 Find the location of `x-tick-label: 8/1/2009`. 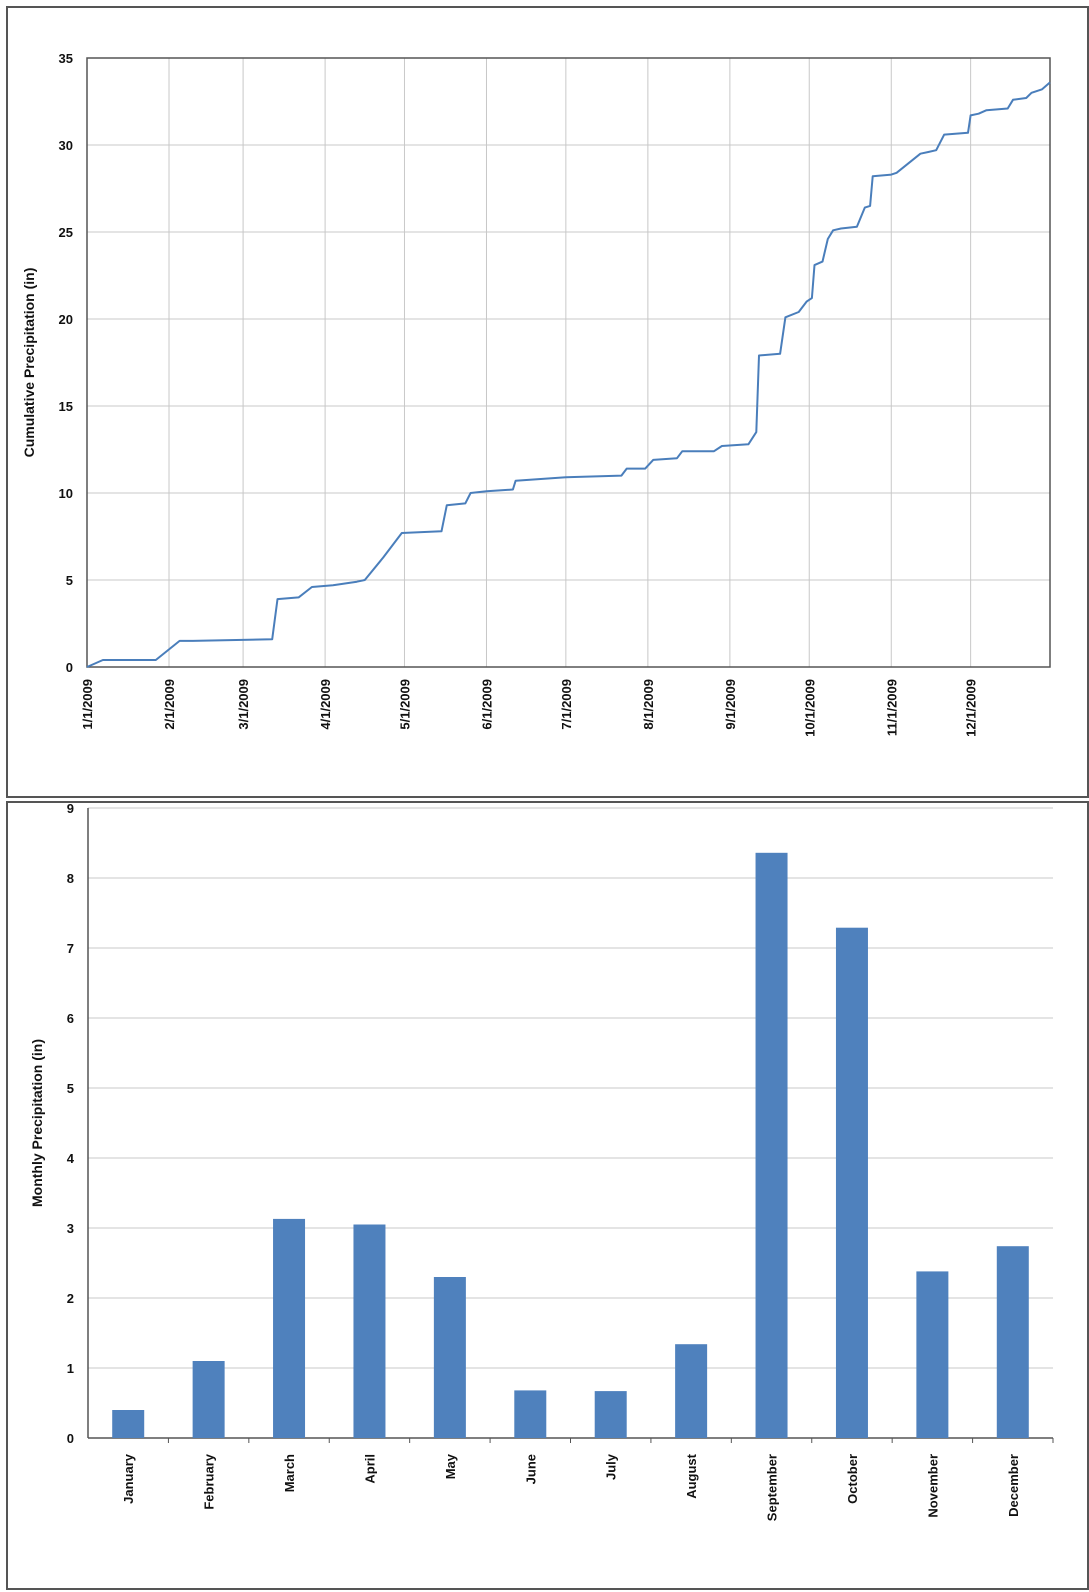

x-tick-label: 8/1/2009 is located at coordinates (648, 704).